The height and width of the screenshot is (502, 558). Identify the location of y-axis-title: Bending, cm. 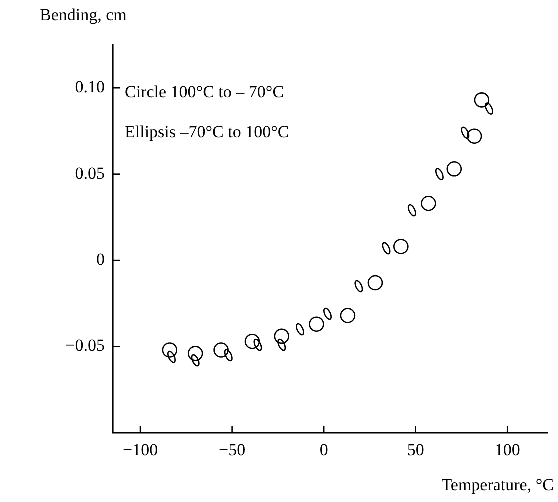
(83, 14).